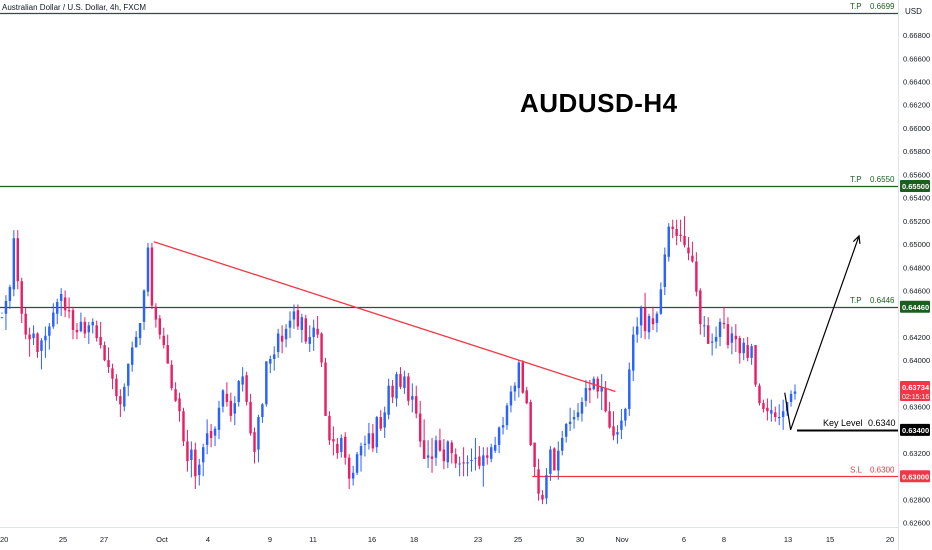 The height and width of the screenshot is (550, 932). I want to click on x-tick-label: Oct, so click(162, 539).